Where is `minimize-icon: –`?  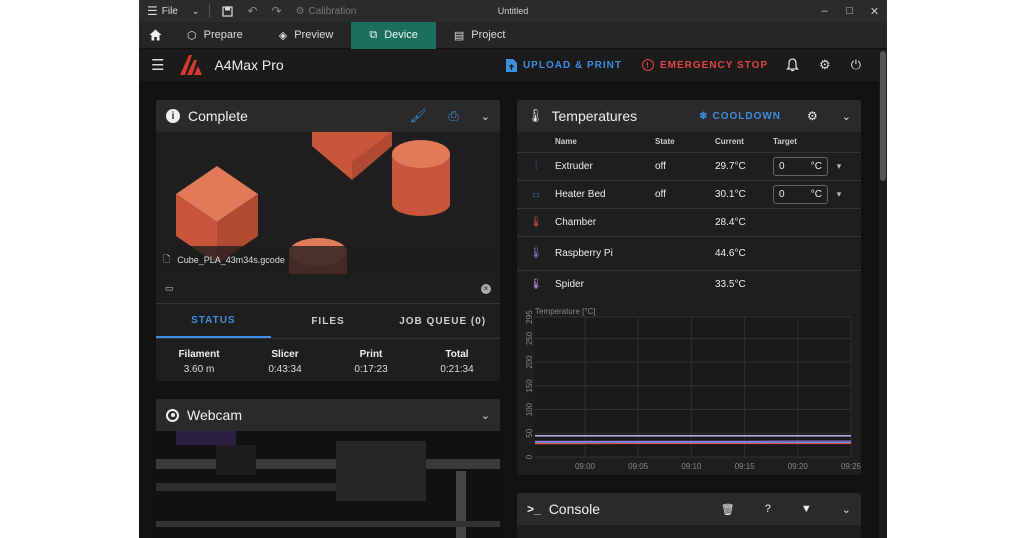 minimize-icon: – is located at coordinates (824, 11).